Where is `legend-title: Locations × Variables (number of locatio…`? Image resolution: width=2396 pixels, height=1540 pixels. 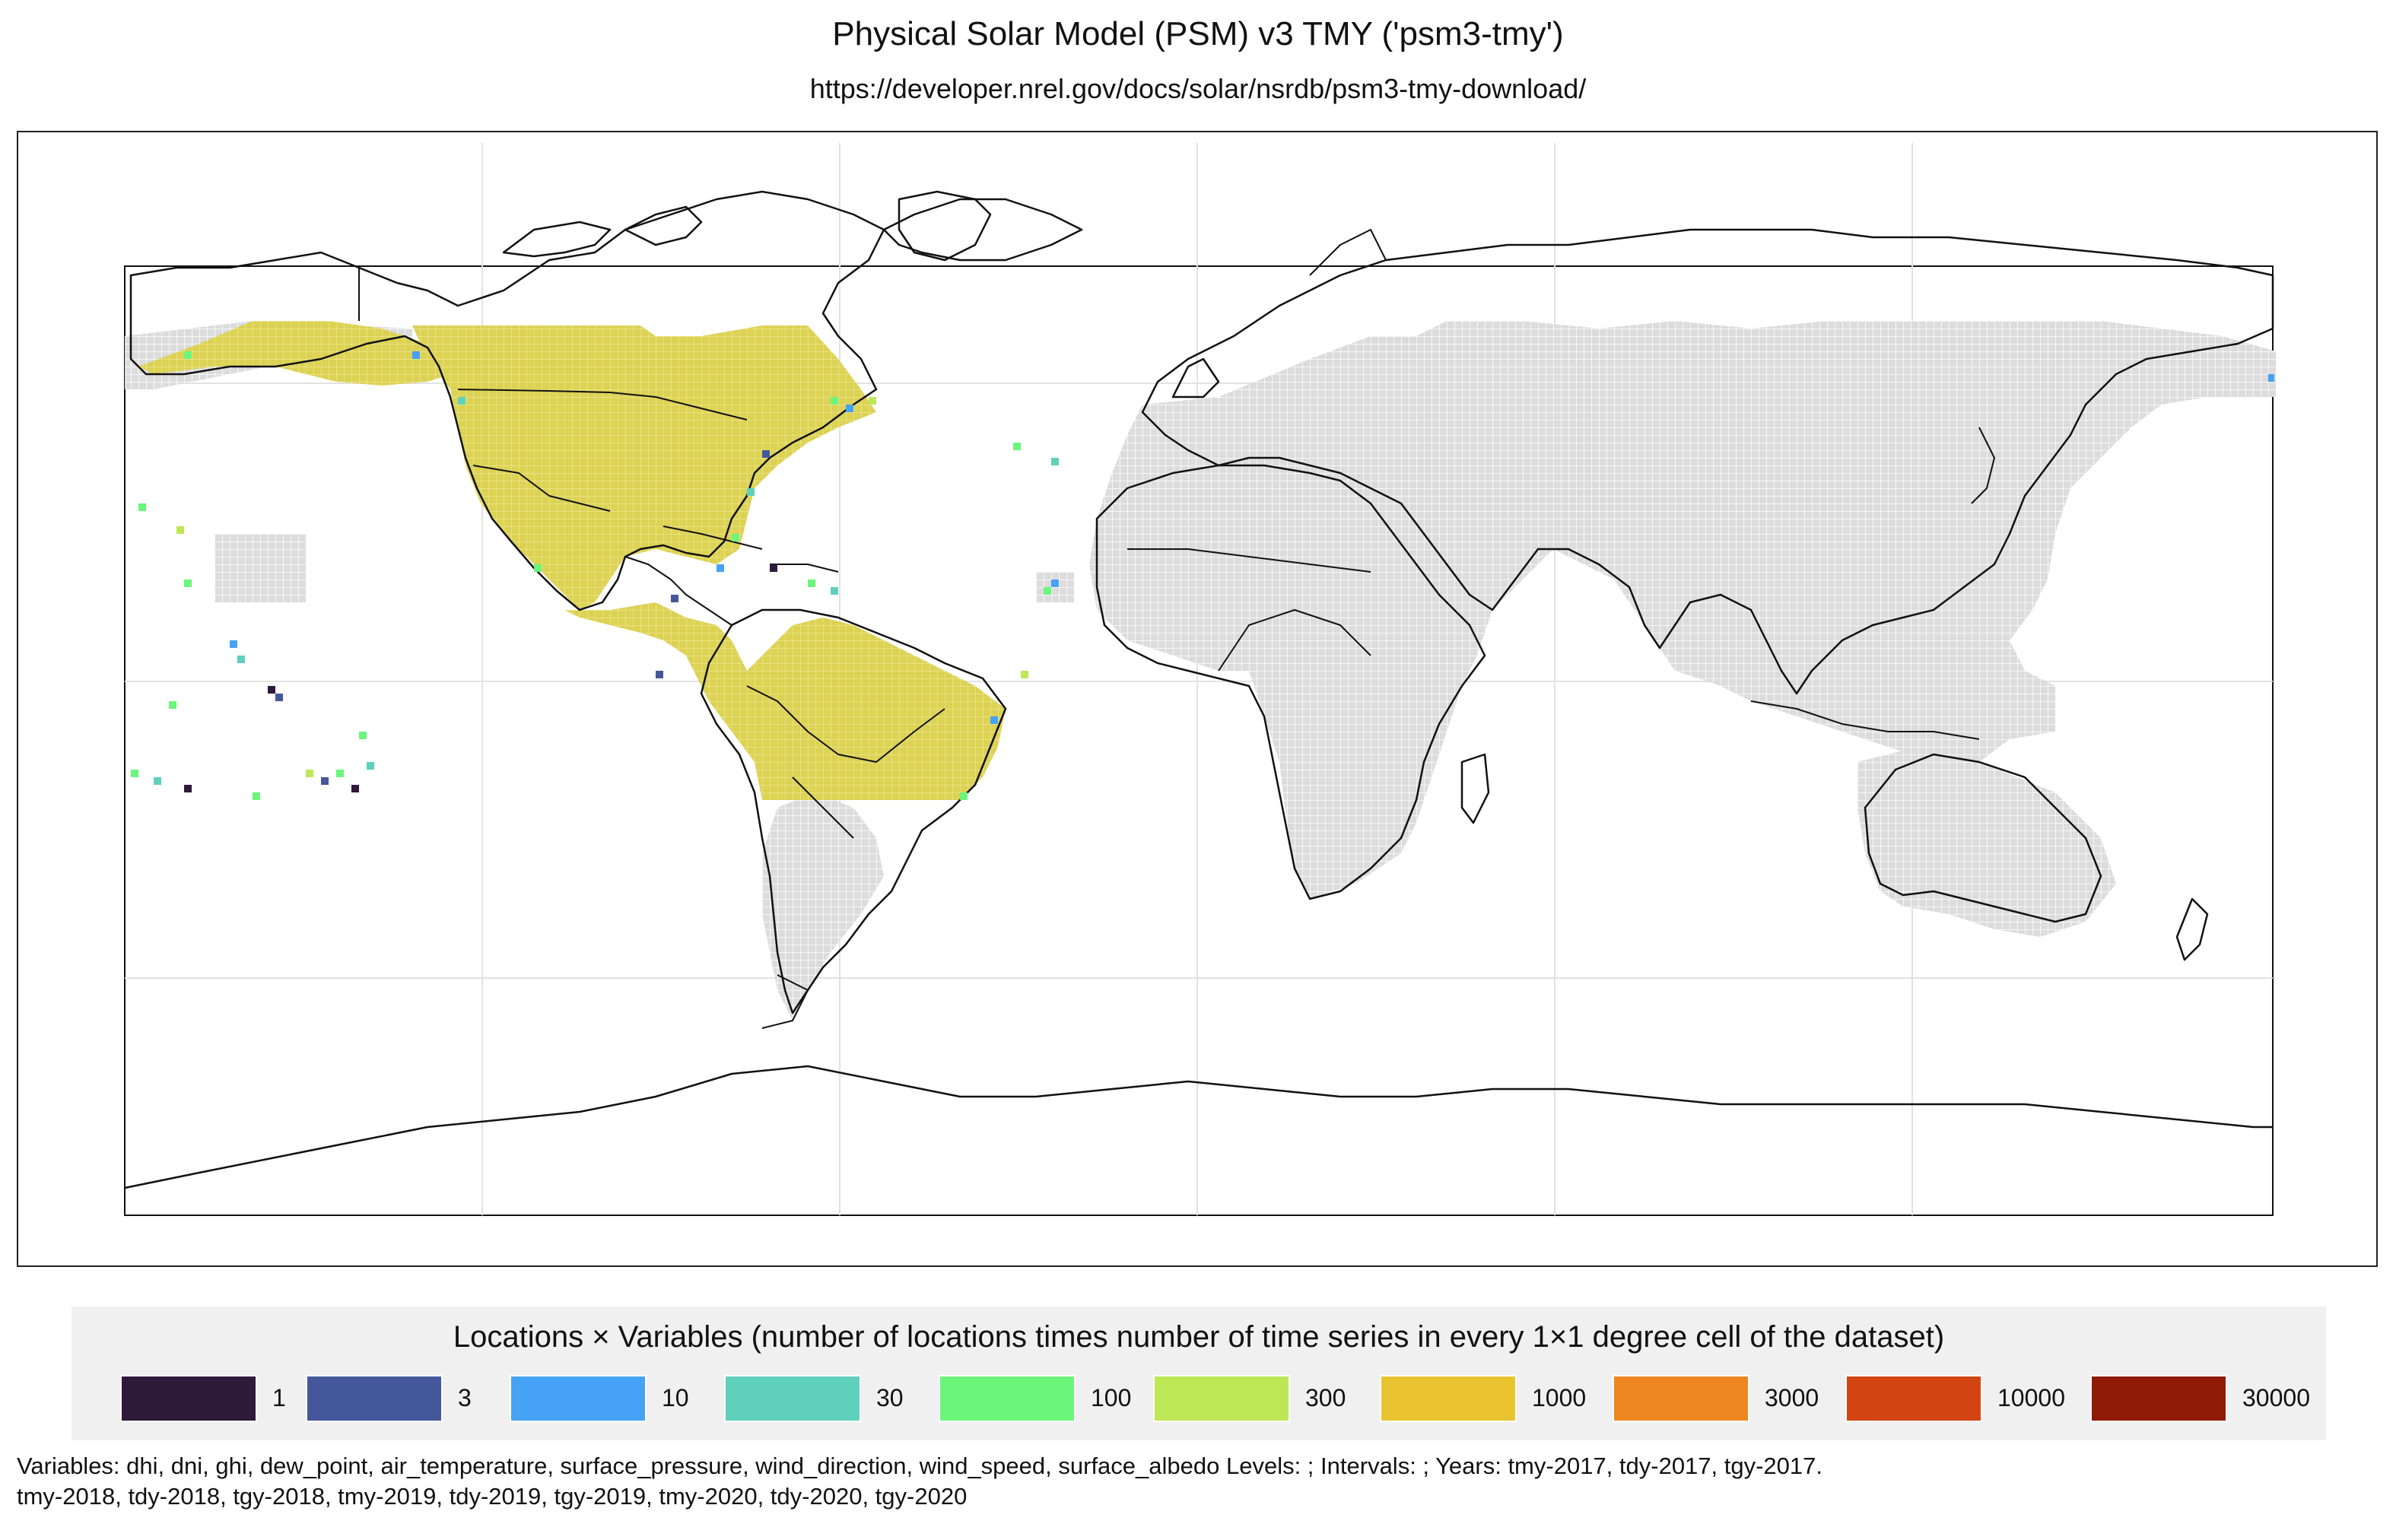
legend-title: Locations × Variables (number of locatio… is located at coordinates (1199, 1337).